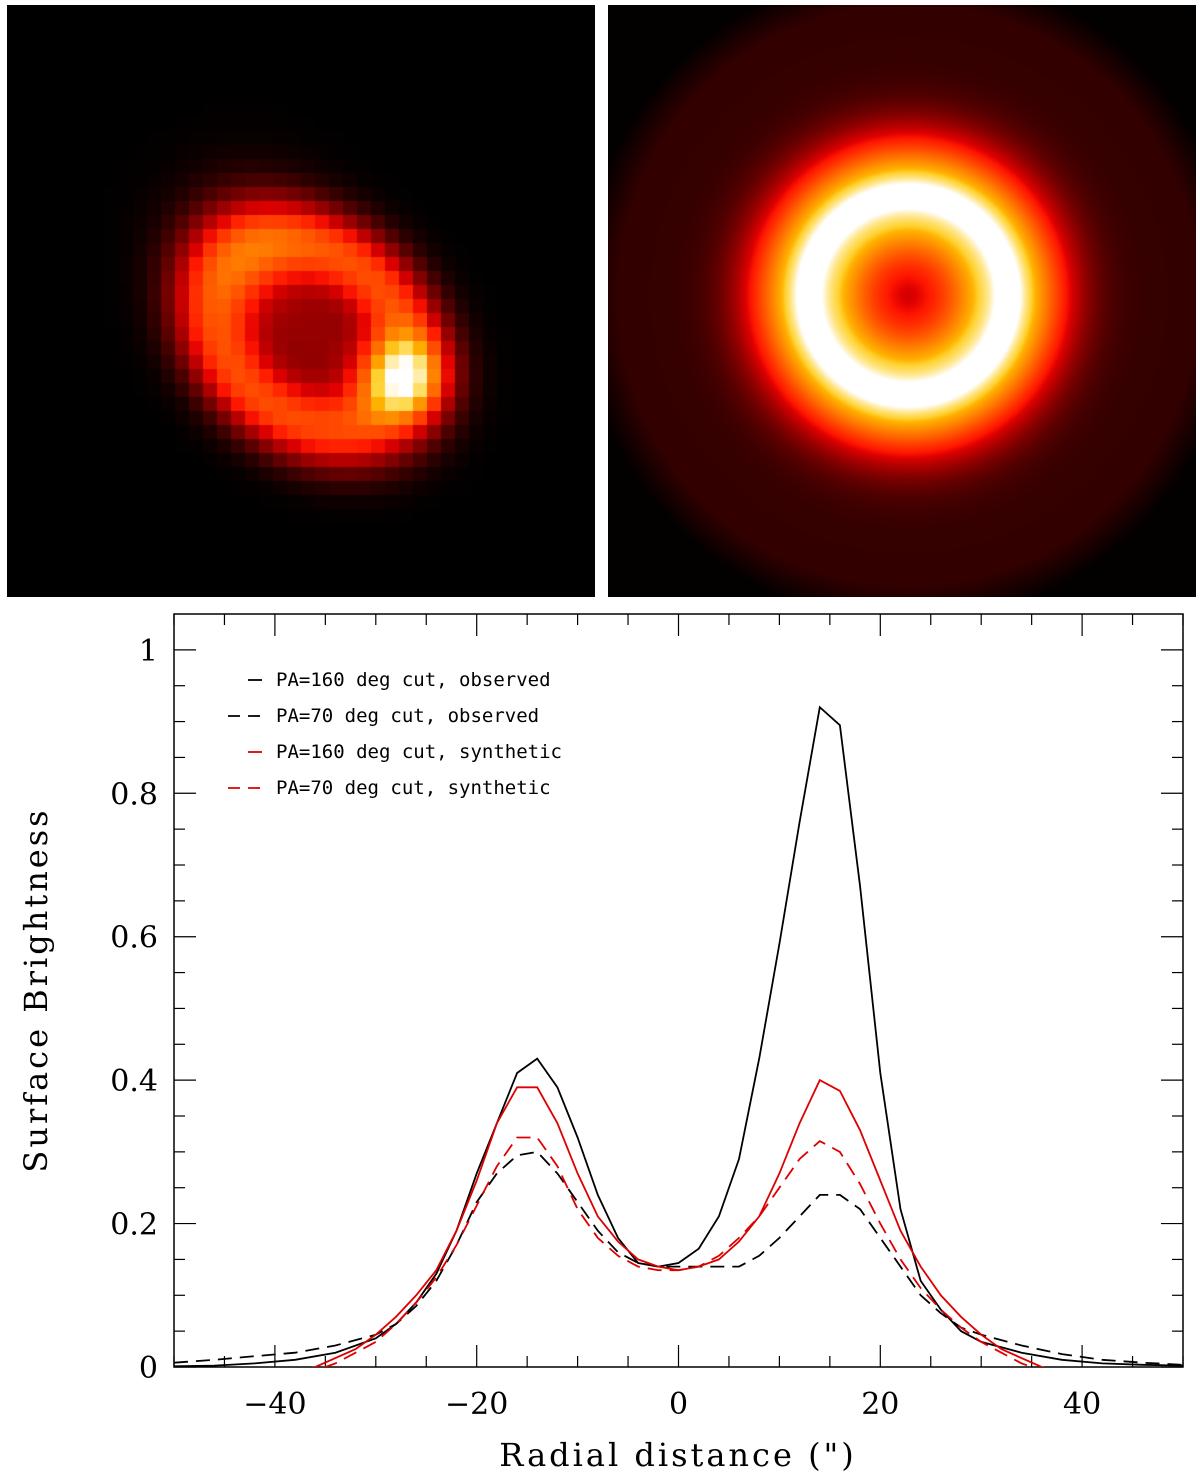 The image size is (1200, 1476). Describe the element at coordinates (148, 651) in the screenshot. I see `y-tick-label: 1` at that location.